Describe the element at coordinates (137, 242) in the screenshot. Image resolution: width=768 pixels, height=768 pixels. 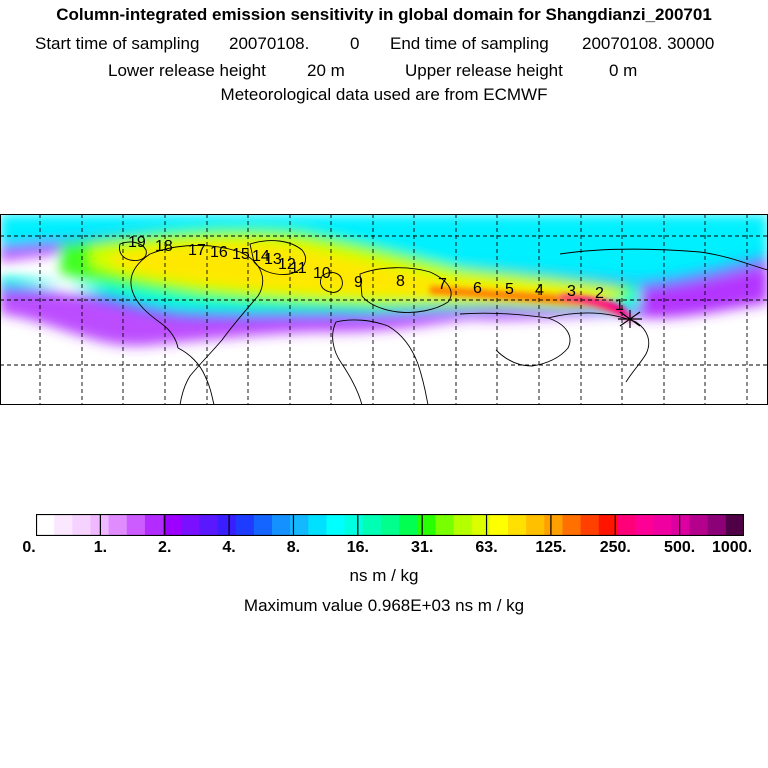
I see `trajectory-label-19: 19` at that location.